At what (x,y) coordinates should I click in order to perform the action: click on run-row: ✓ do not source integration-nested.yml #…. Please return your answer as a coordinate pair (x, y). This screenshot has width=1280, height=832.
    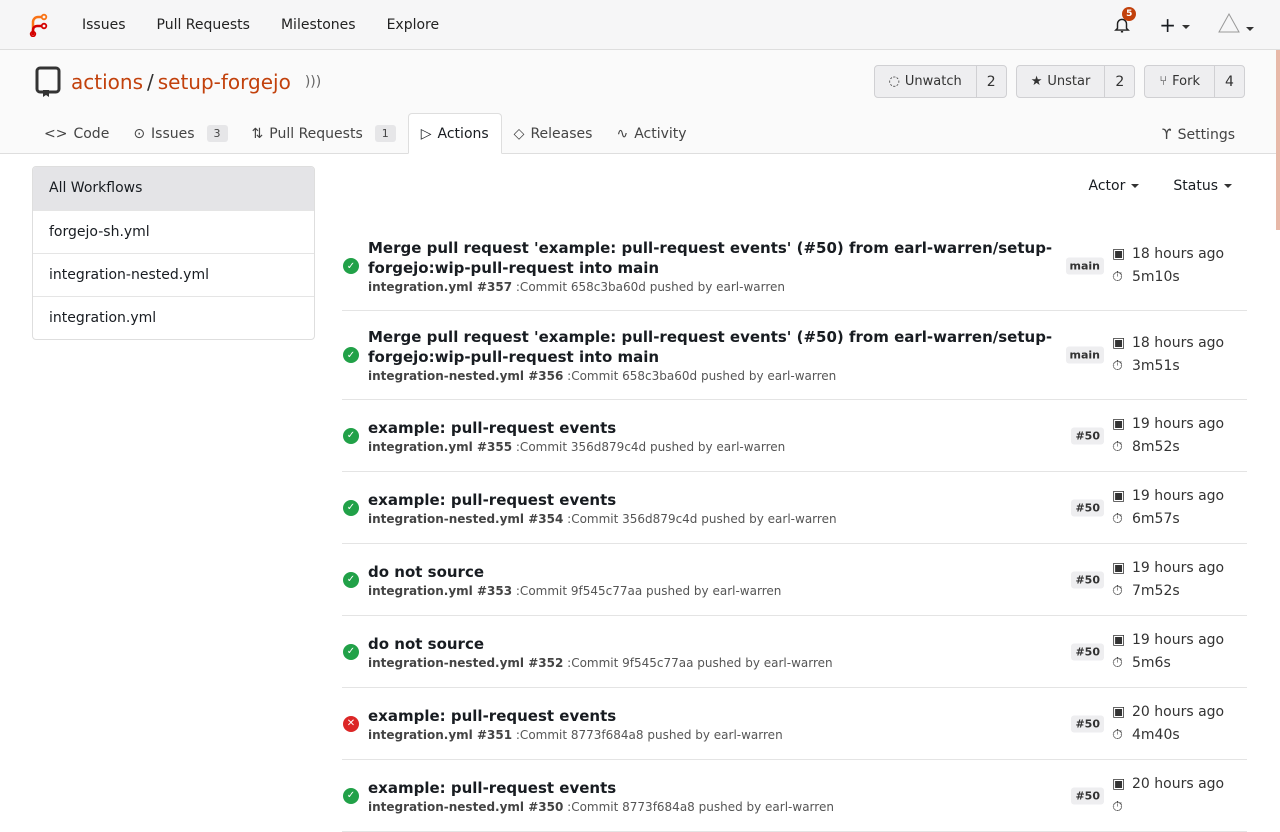
    Looking at the image, I should click on (794, 652).